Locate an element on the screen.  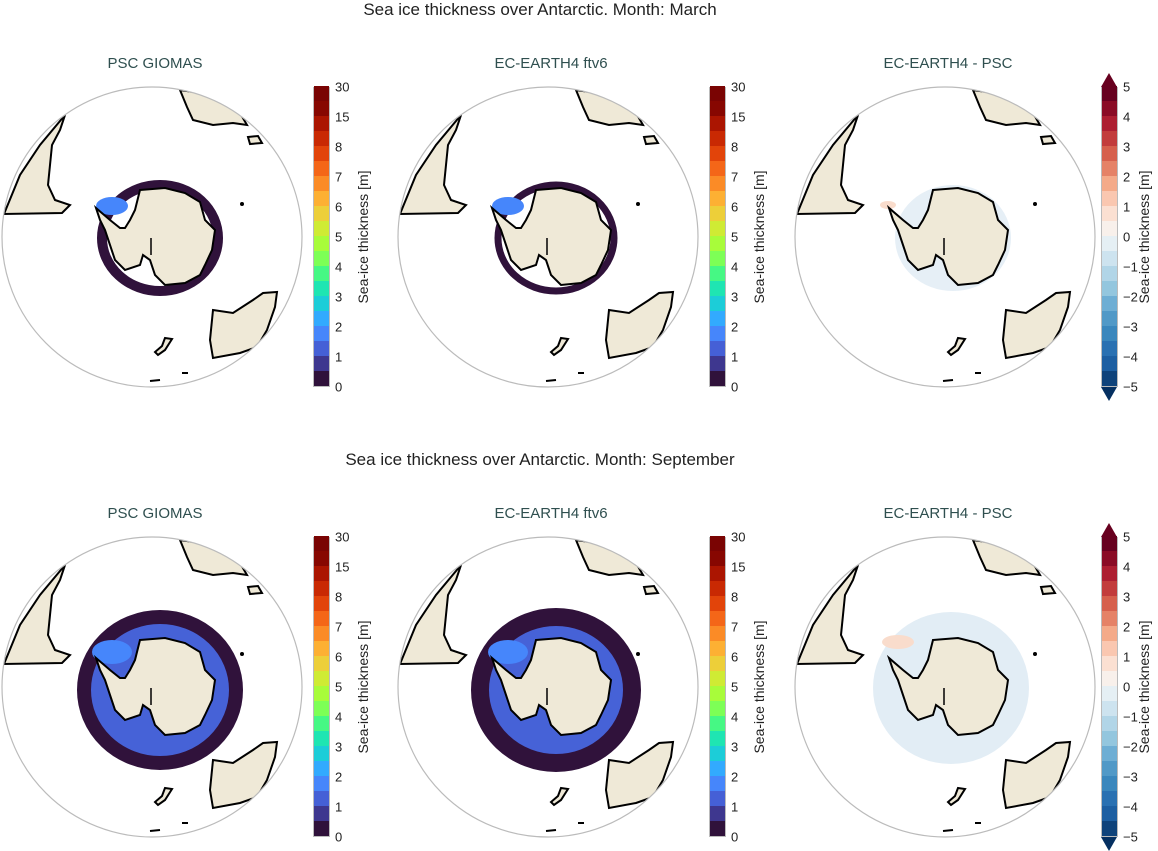
colorbar-tick-label: 7 is located at coordinates (735, 177).